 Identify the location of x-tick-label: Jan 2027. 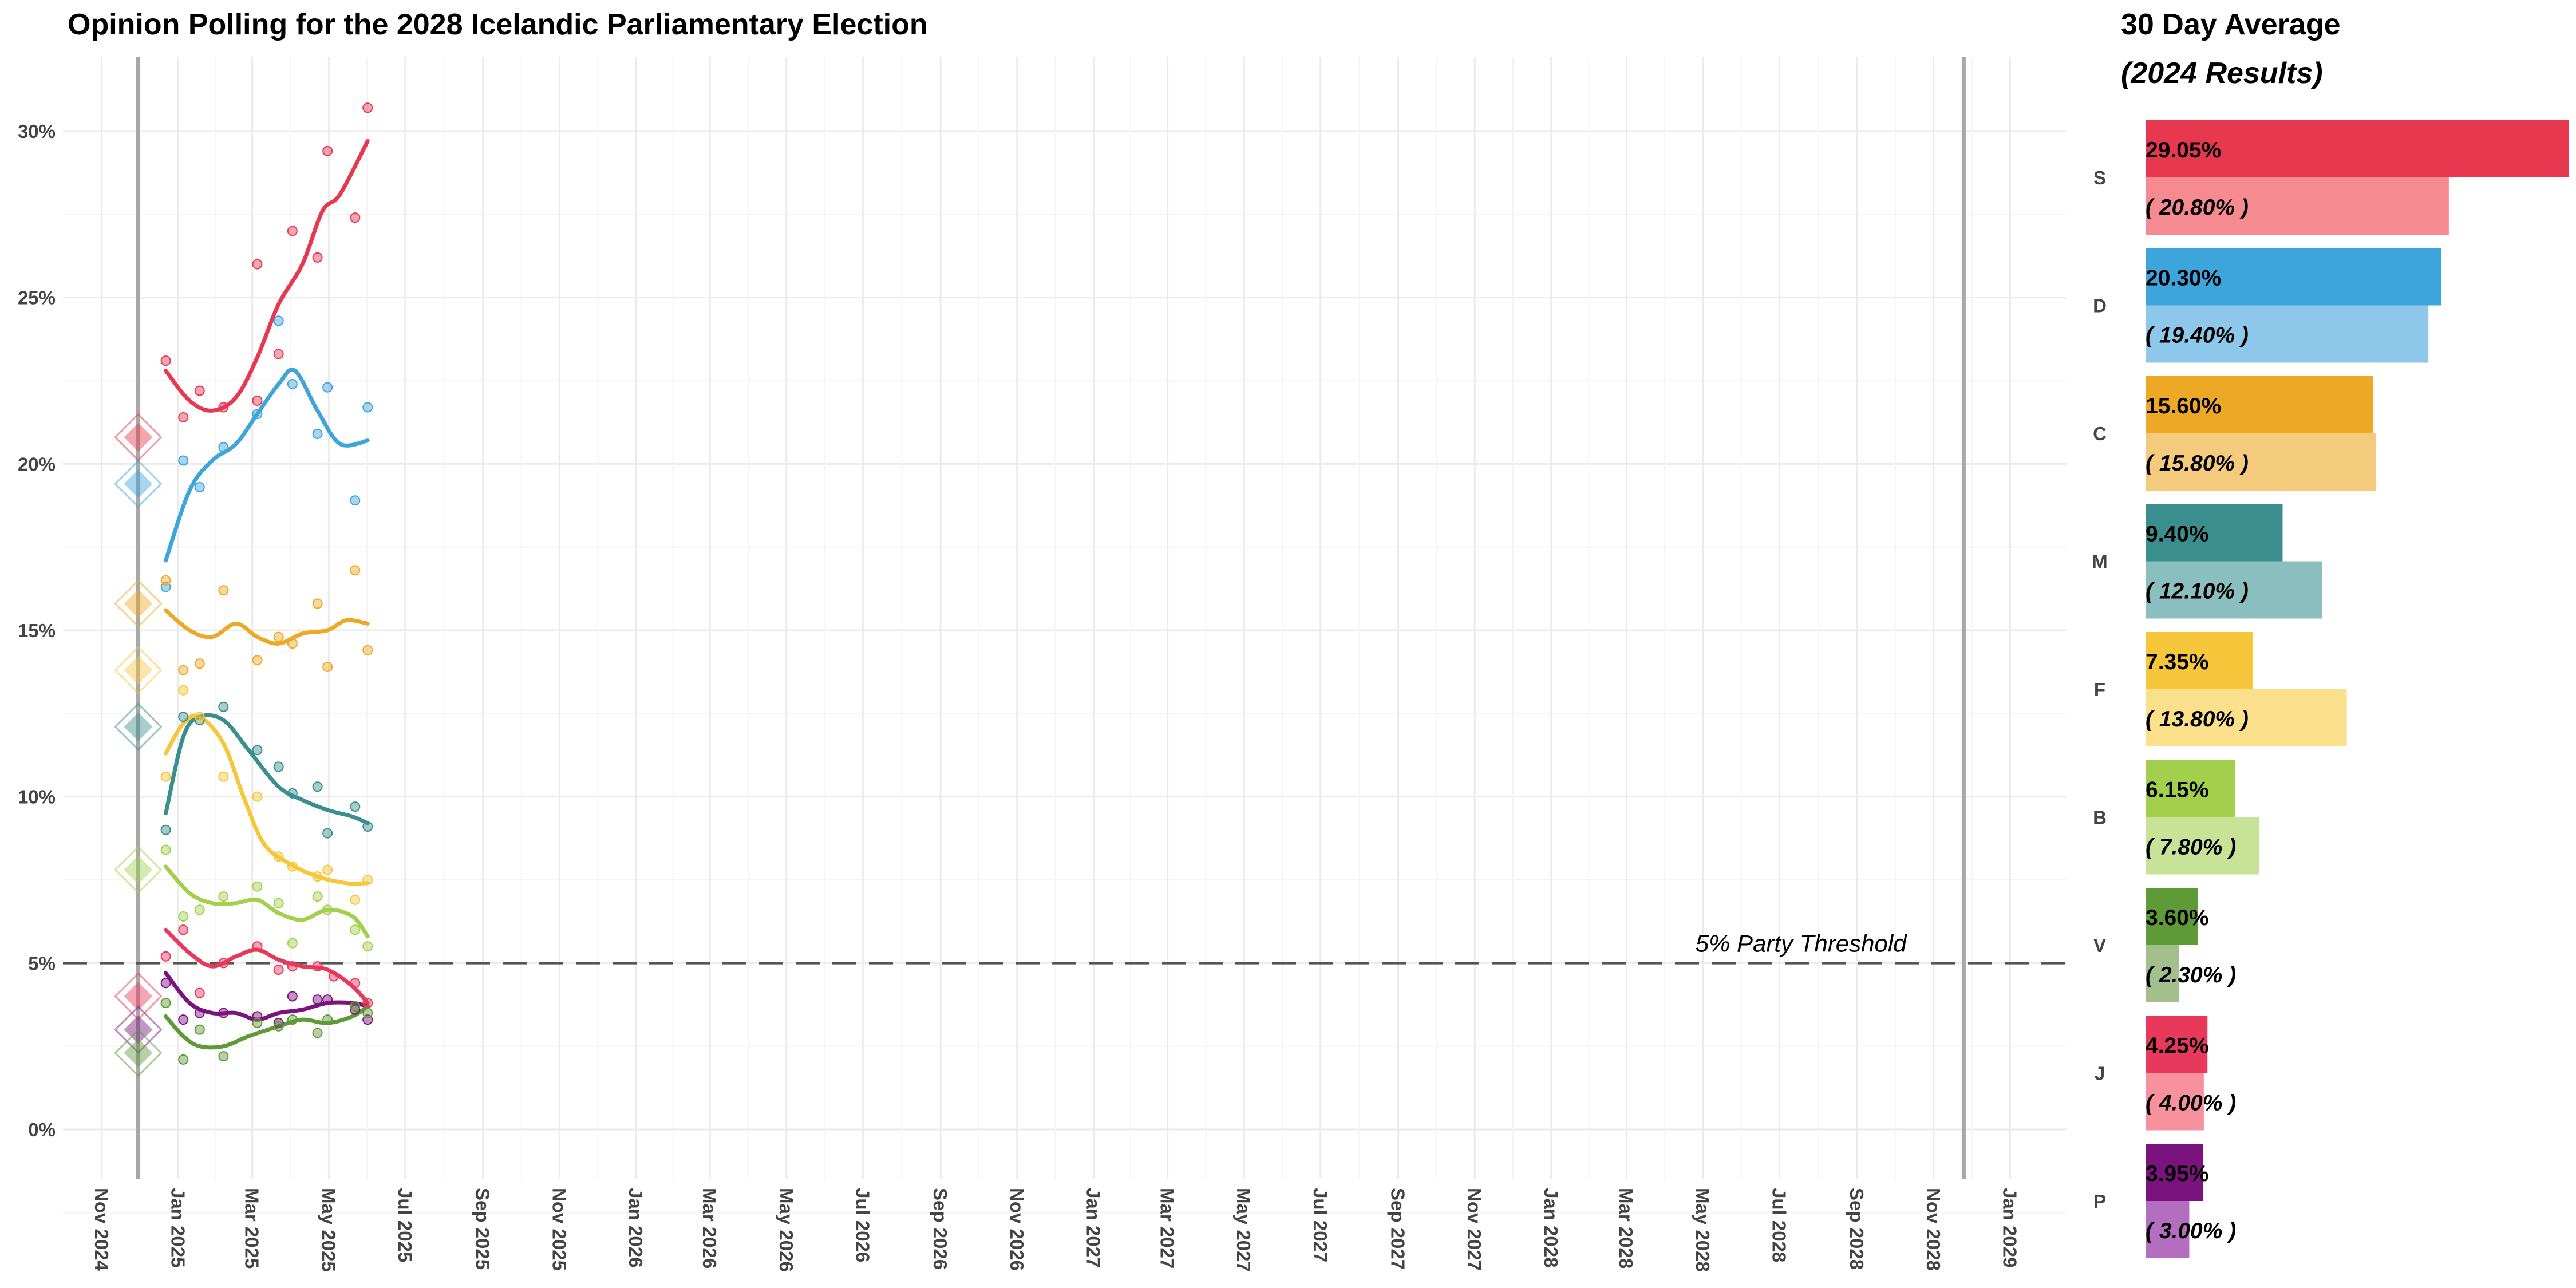
(1093, 1227).